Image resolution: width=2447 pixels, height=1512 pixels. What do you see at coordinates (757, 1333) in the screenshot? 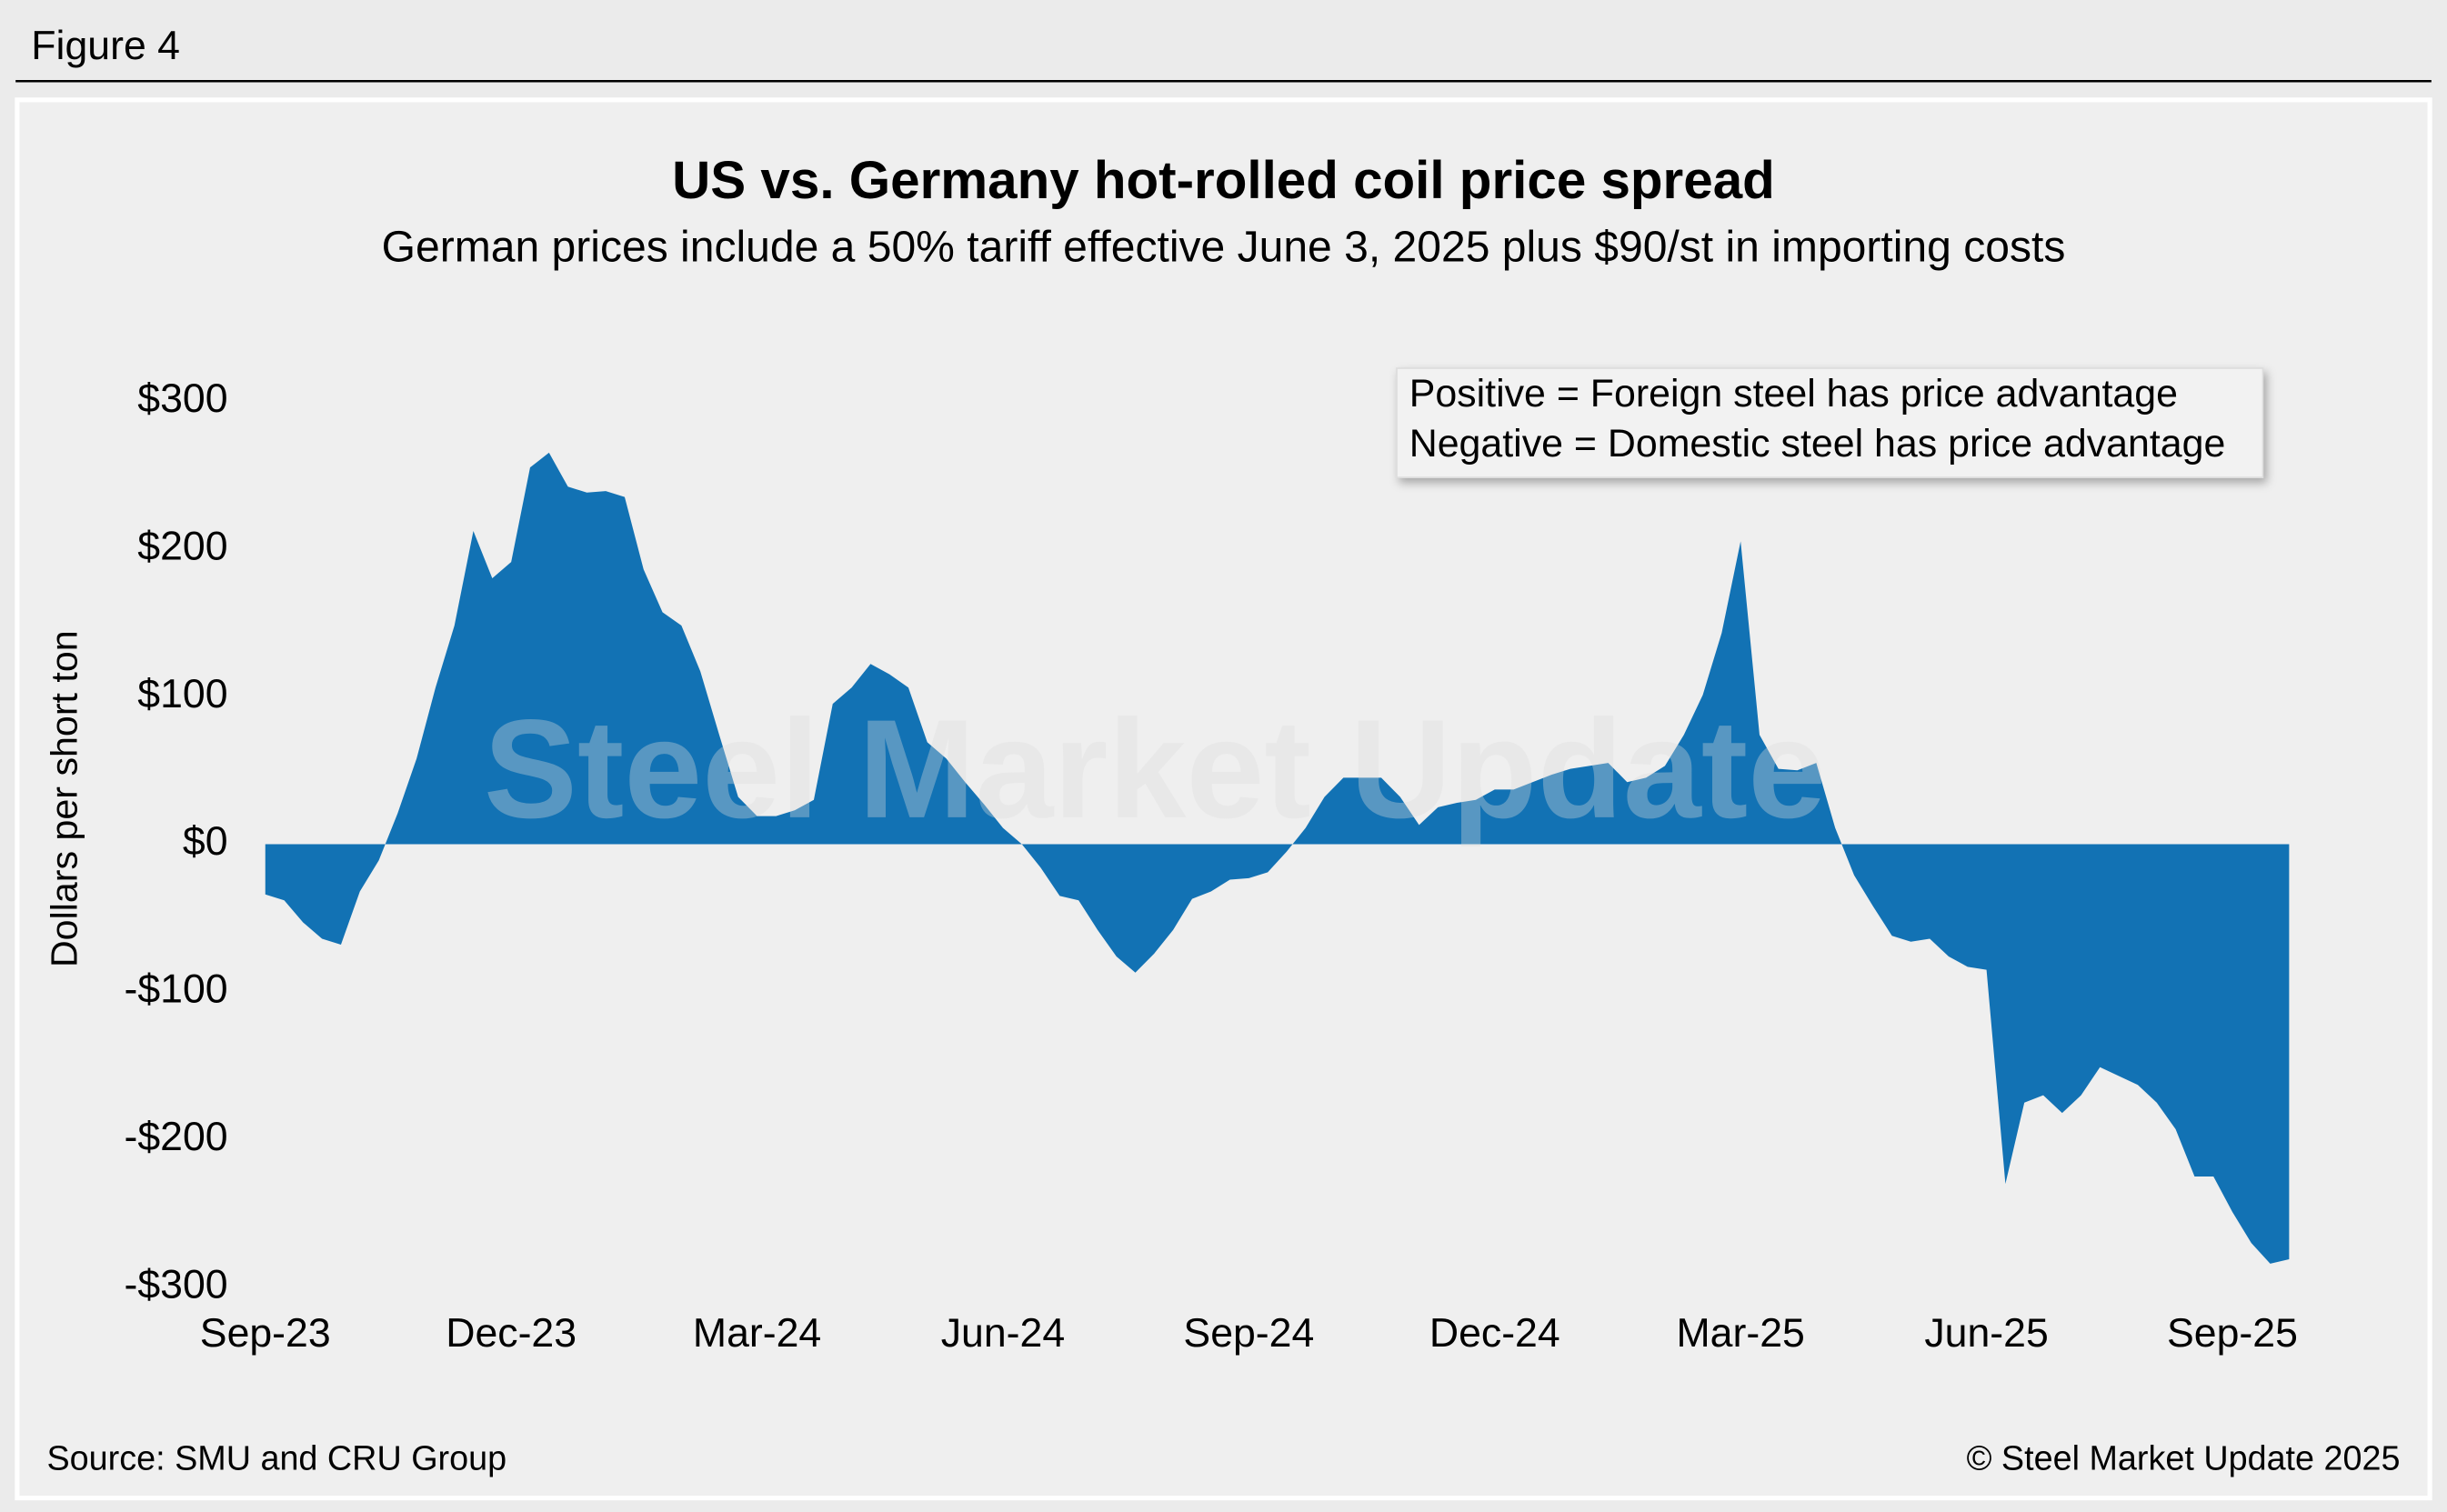
I see `x-tick-label: Mar-24` at bounding box center [757, 1333].